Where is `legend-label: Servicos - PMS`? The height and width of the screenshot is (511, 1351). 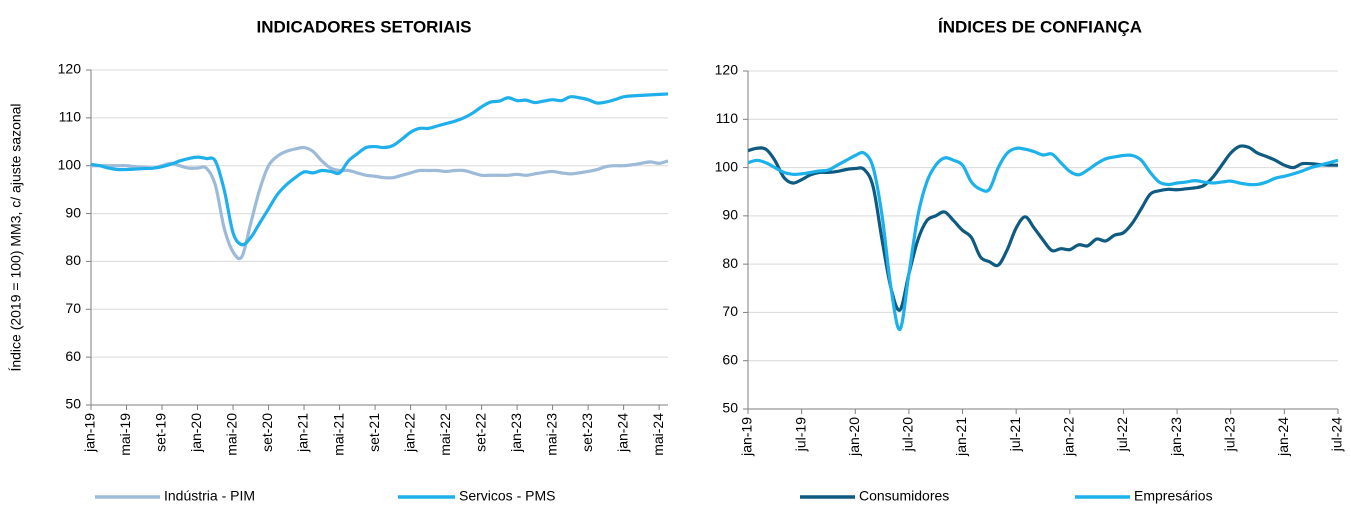 legend-label: Servicos - PMS is located at coordinates (507, 496).